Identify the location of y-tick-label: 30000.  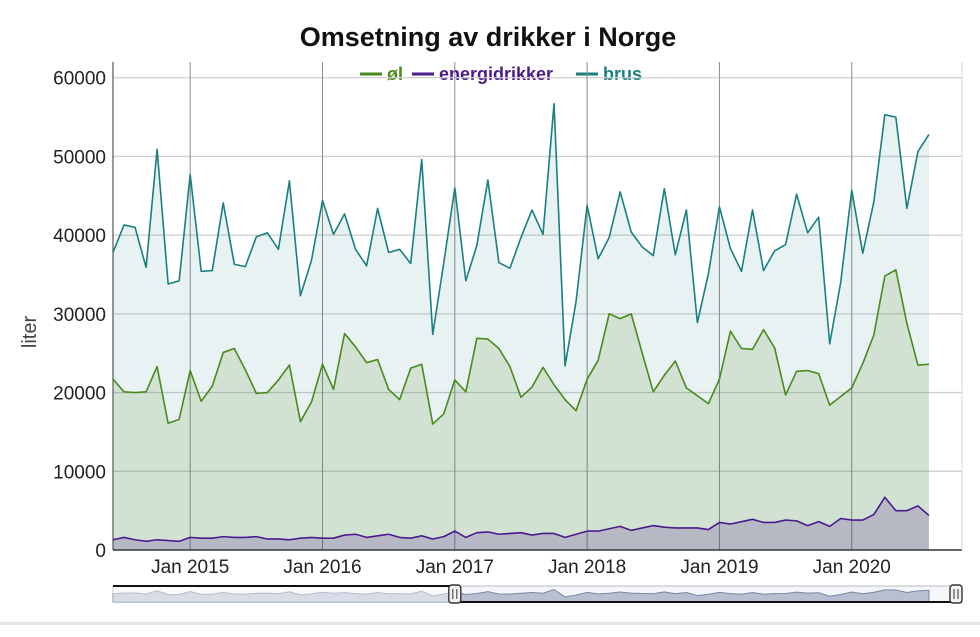
(79, 315).